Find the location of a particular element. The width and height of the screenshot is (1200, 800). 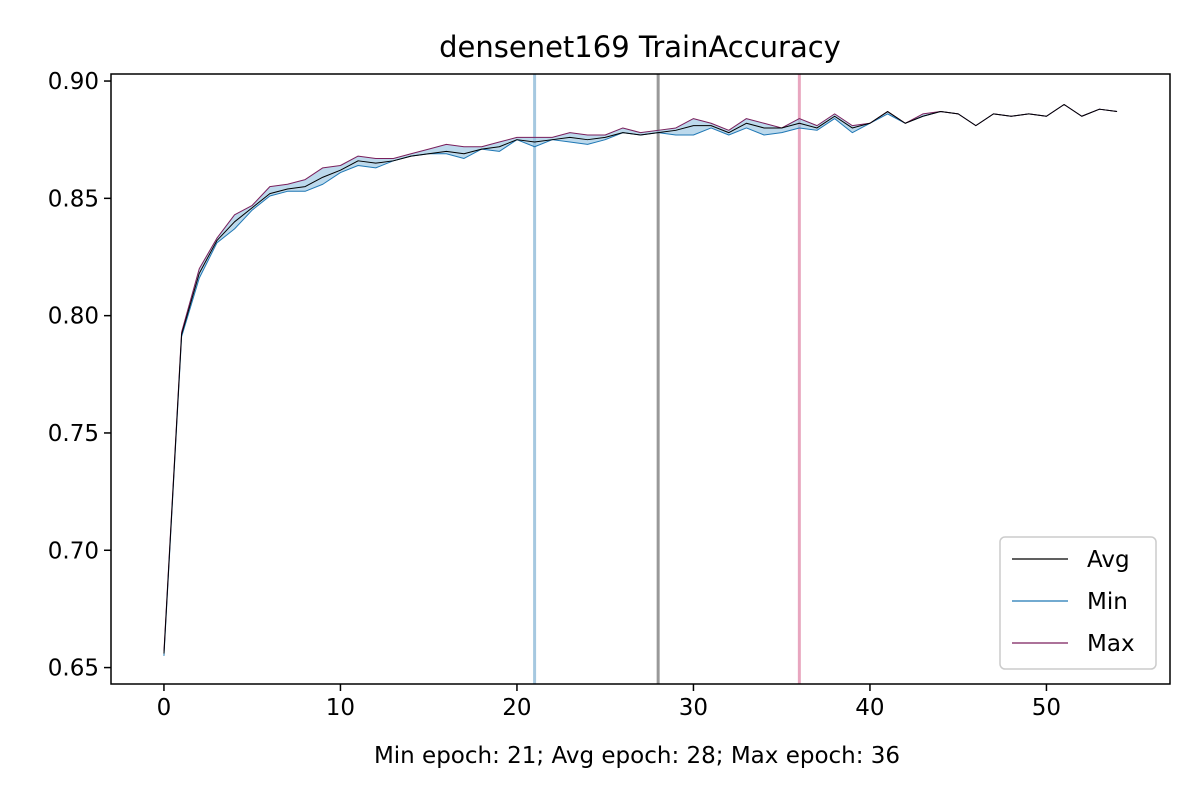

y-tick-label: 0.90 is located at coordinates (73, 82).